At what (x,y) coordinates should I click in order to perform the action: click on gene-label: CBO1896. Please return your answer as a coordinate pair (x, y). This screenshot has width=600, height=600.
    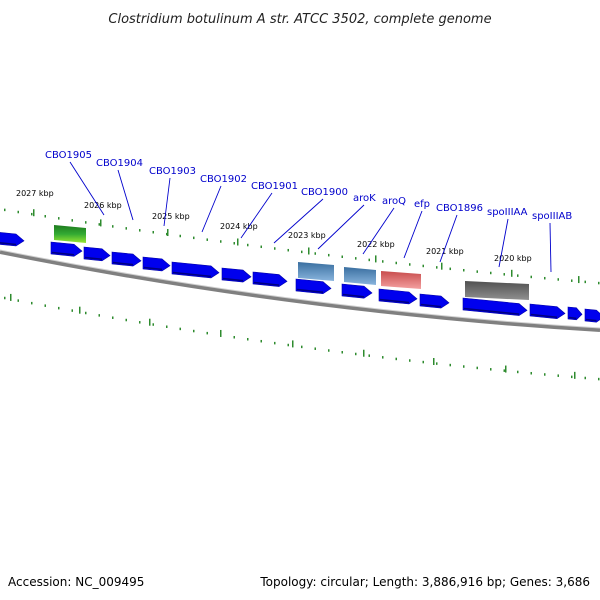
    Looking at the image, I should click on (459, 208).